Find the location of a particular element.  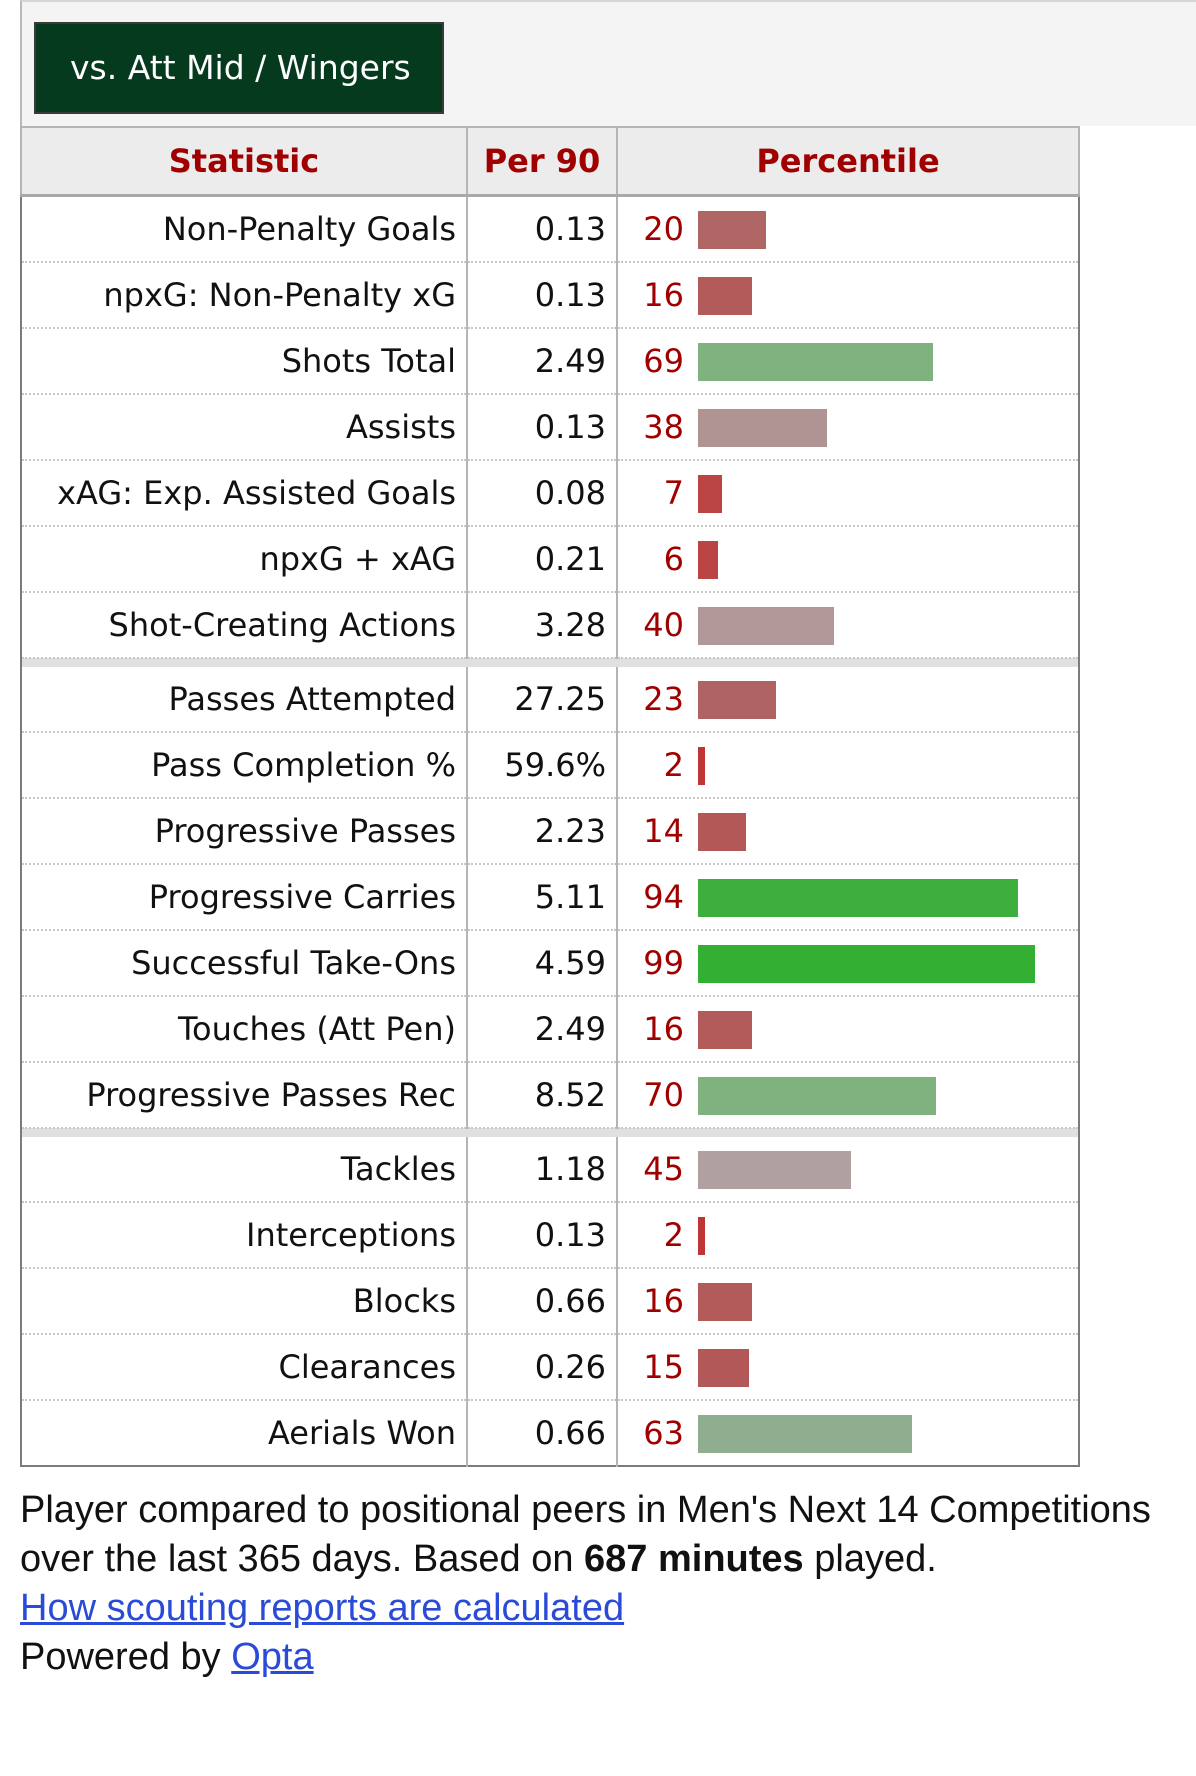

stat-name: Shot-Creating Actions is located at coordinates (244, 625).